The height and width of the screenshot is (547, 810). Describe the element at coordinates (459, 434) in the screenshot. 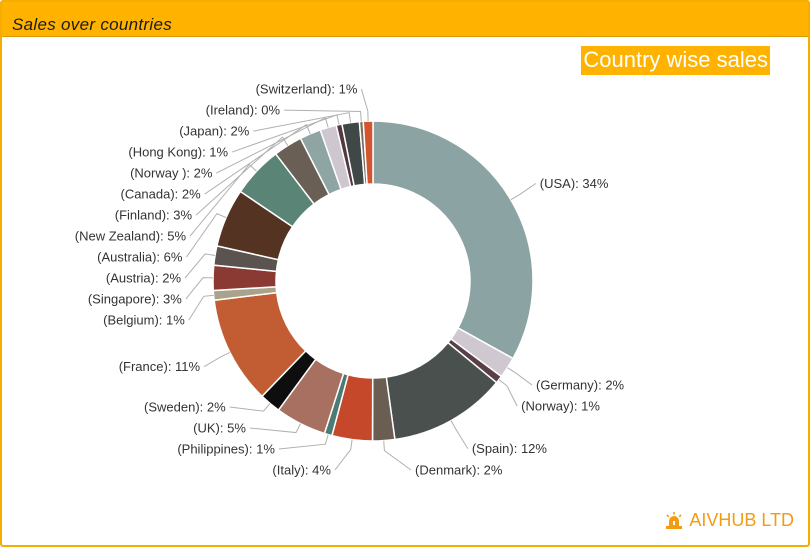

I see `leader-spain` at that location.